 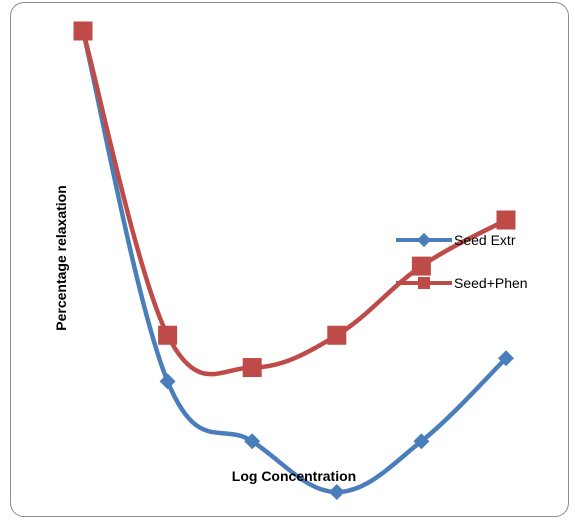 I want to click on x-axis-title: Log Concentration, so click(x=294, y=476).